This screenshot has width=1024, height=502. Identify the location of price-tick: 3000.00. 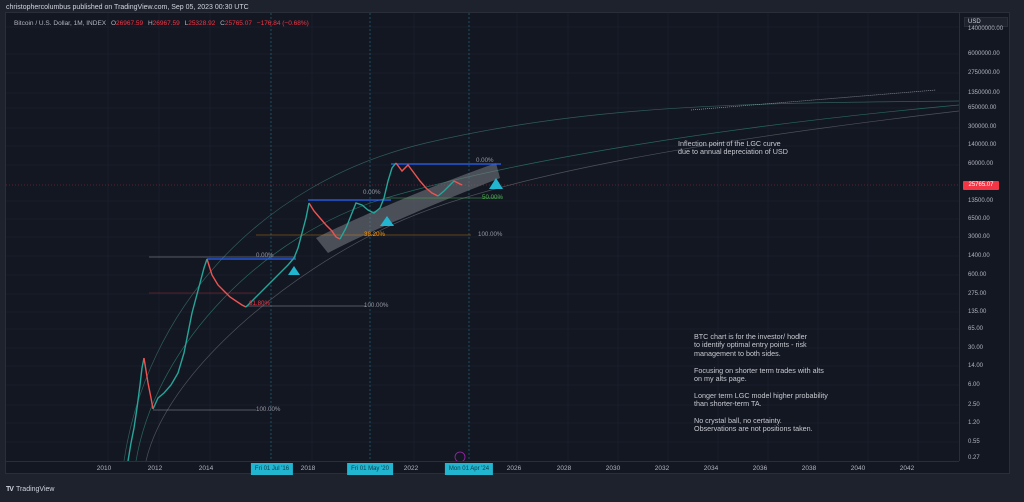
(979, 237).